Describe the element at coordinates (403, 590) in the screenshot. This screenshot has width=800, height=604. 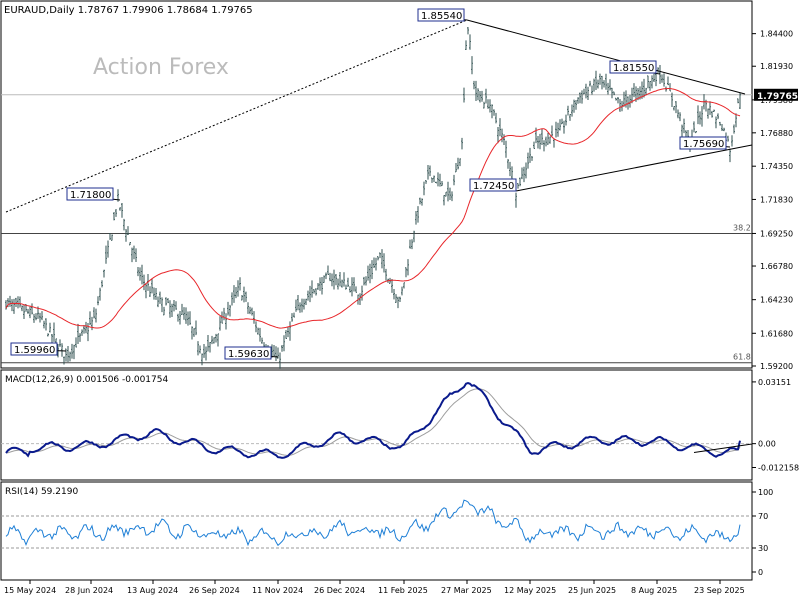
I see `x-tick-label: 11 Feb 2025` at that location.